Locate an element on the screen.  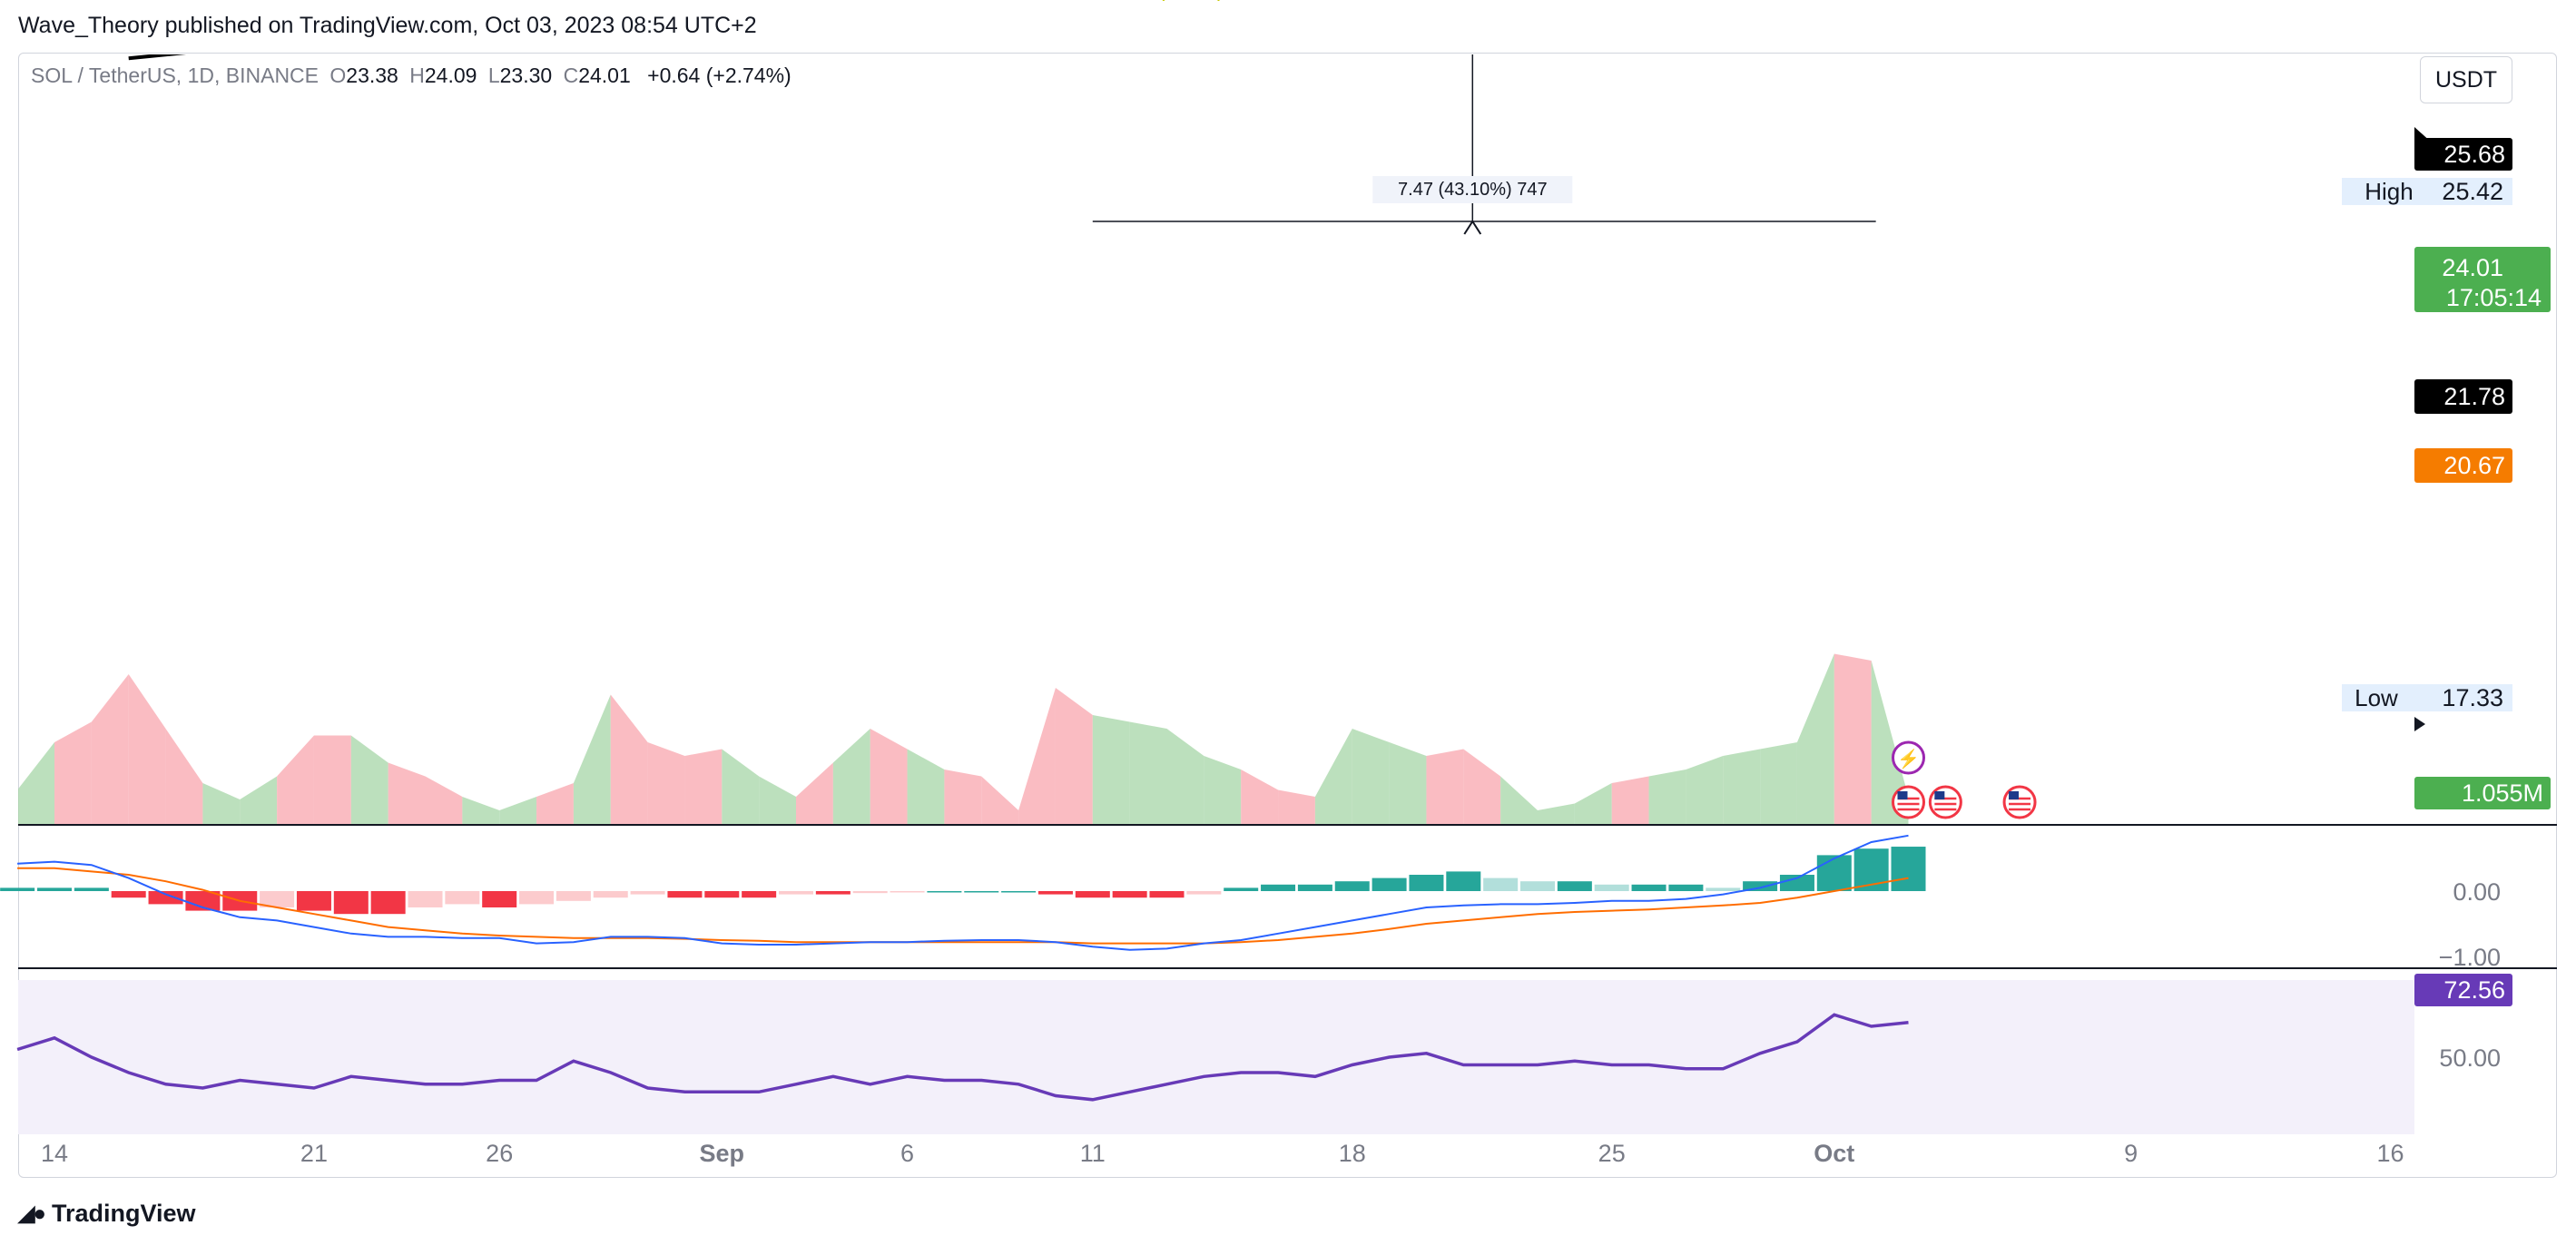
legend-close-value: 24.01 is located at coordinates (604, 75).